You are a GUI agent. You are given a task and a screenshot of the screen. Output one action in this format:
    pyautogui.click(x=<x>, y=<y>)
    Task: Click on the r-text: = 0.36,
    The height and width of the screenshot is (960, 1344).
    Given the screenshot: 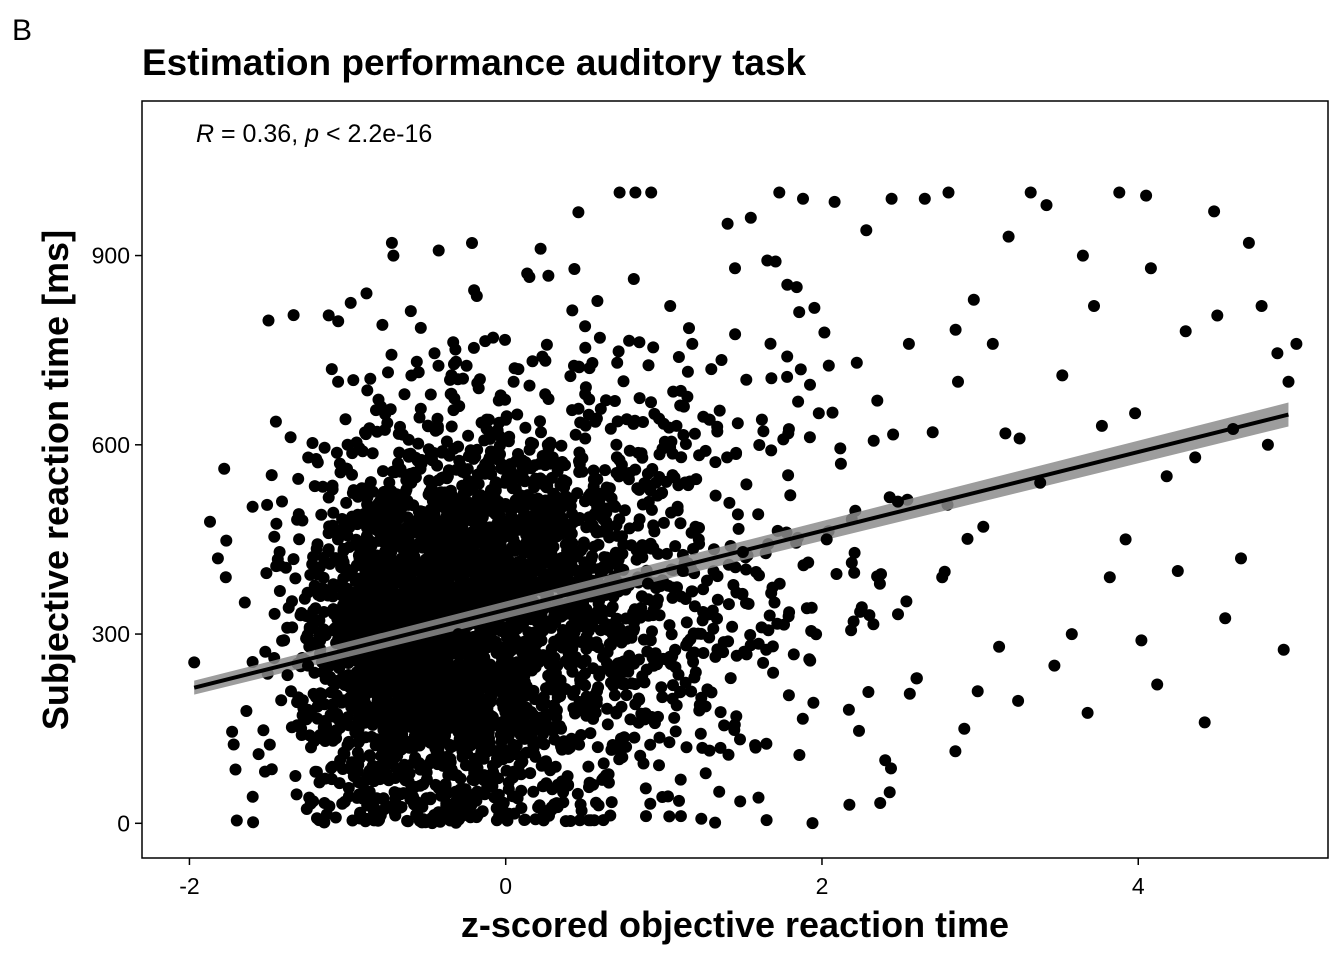 What is the action you would take?
    pyautogui.click(x=259, y=134)
    